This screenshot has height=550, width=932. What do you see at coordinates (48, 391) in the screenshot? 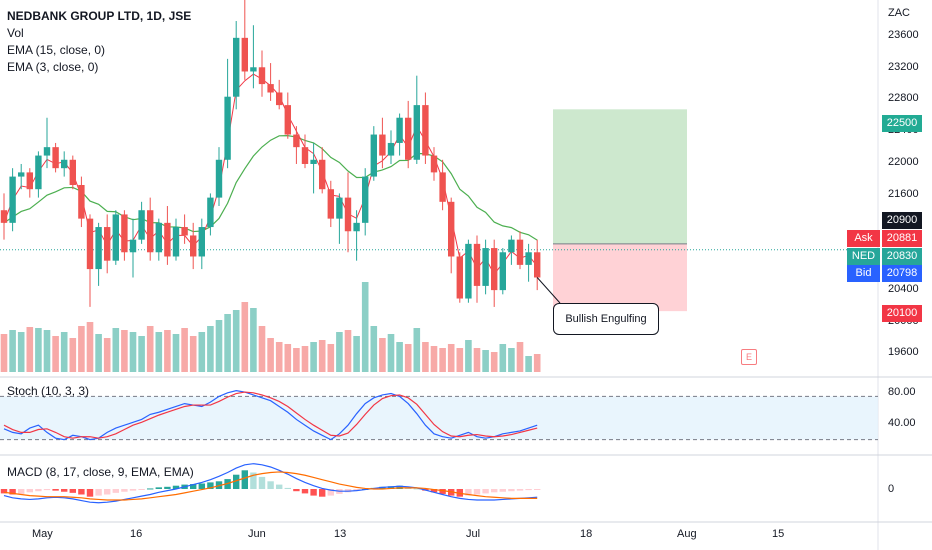
I see `stoch-legend: Stoch (10, 3, 3)` at bounding box center [48, 391].